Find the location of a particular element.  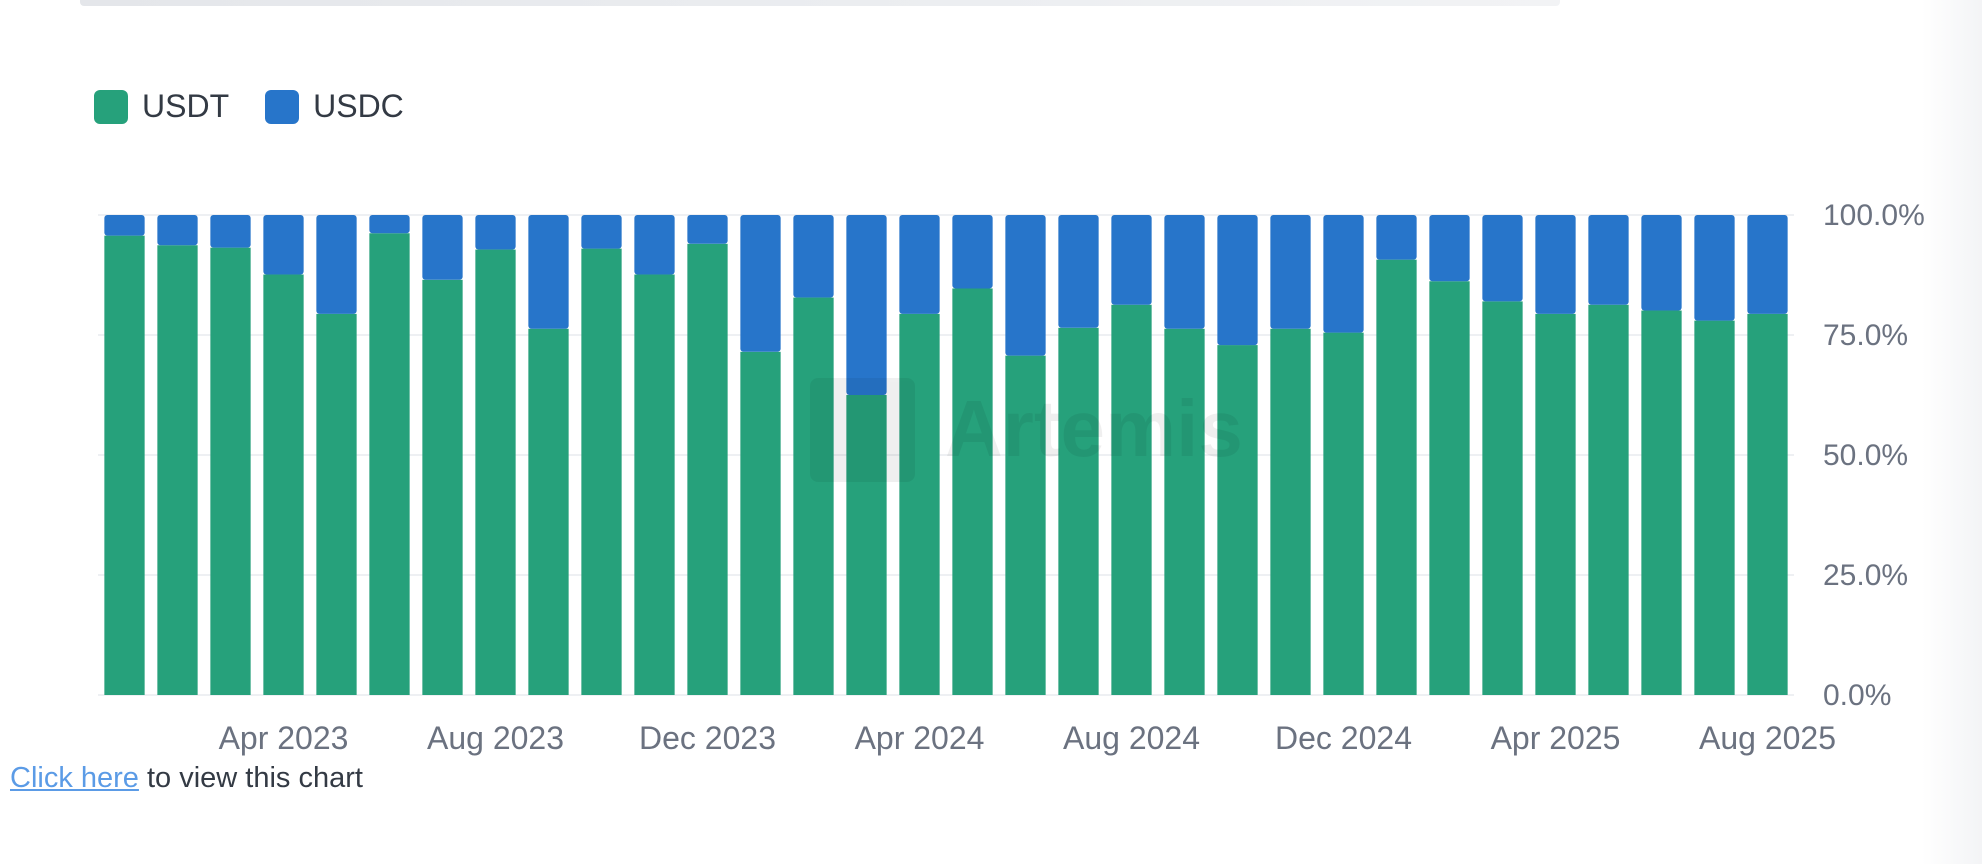

footer-text: to view this chart is located at coordinates (250, 778).